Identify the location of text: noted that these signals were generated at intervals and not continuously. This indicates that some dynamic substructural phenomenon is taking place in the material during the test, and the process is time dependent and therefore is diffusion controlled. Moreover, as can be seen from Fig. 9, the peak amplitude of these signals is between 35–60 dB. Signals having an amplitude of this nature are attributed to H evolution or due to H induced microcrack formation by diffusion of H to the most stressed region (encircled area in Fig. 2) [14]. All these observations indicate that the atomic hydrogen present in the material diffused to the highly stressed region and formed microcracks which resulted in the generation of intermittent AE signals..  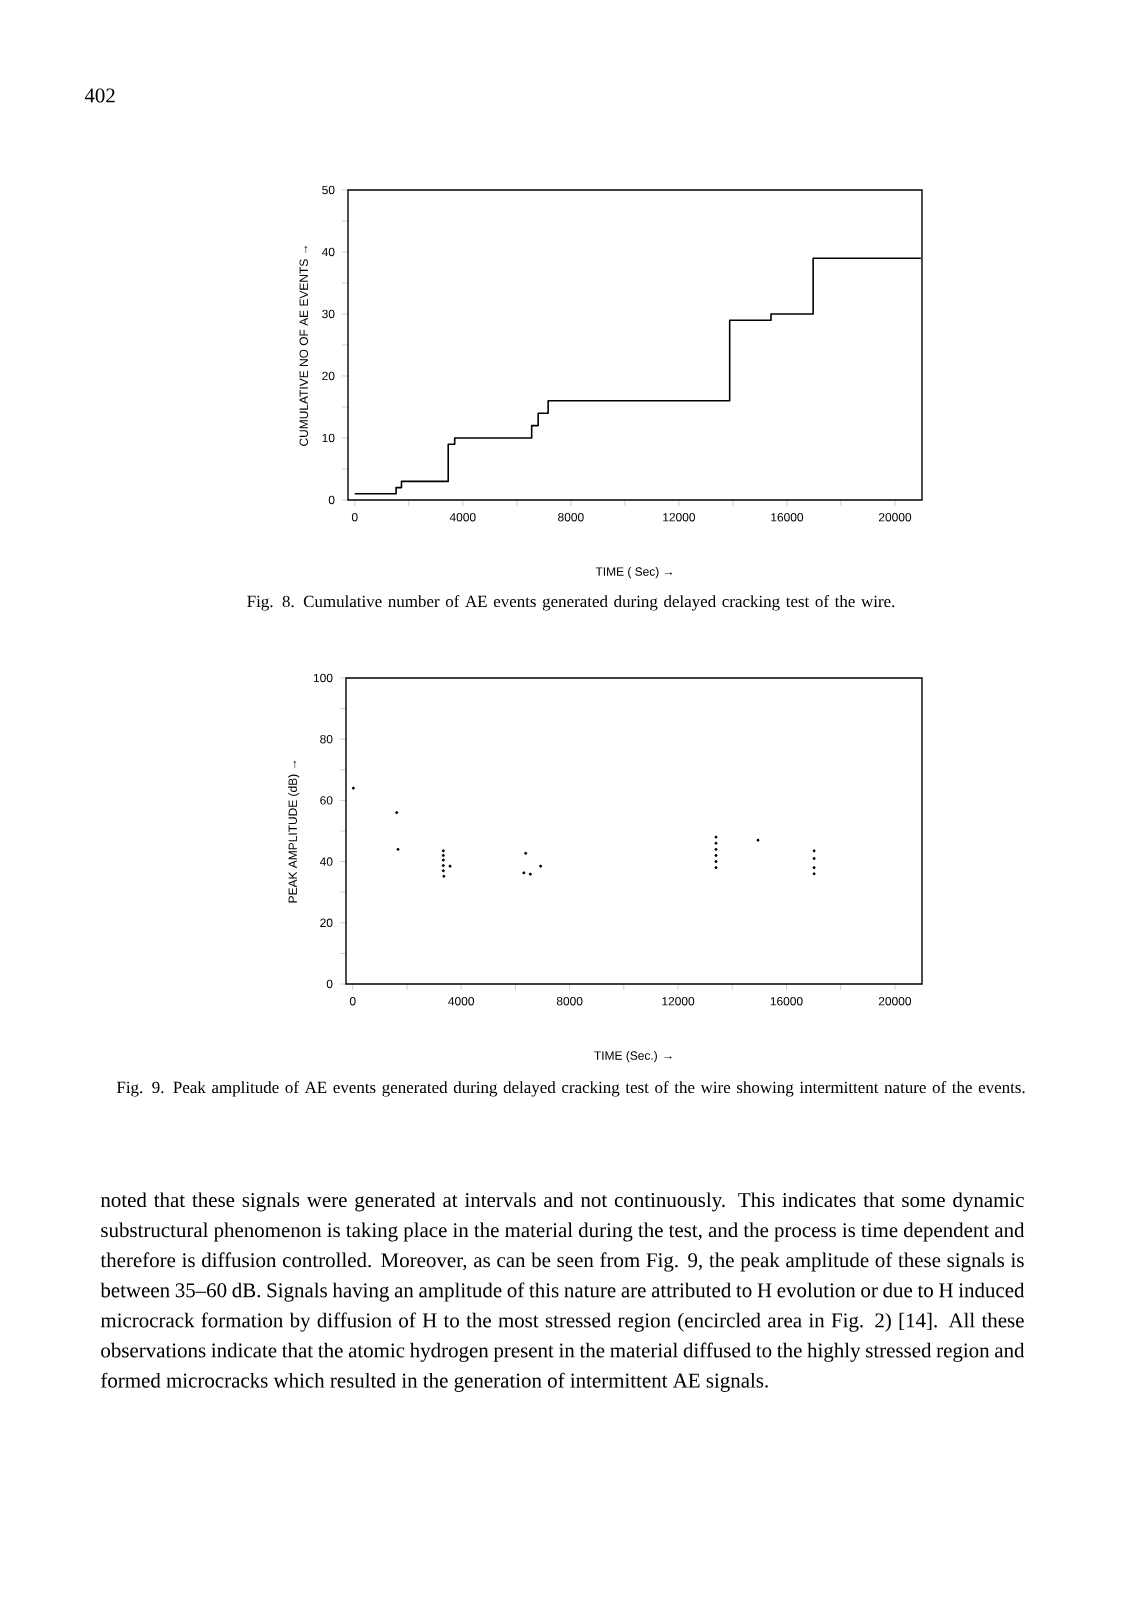
(562, 1292).